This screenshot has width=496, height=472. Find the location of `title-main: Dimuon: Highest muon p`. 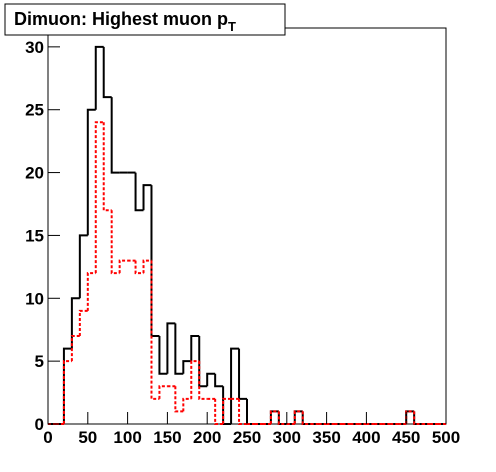

title-main: Dimuon: Highest muon p is located at coordinates (121, 19).